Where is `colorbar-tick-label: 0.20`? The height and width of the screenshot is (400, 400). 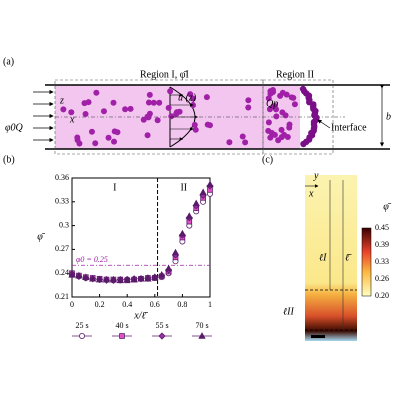
colorbar-tick-label: 0.20 is located at coordinates (382, 295).